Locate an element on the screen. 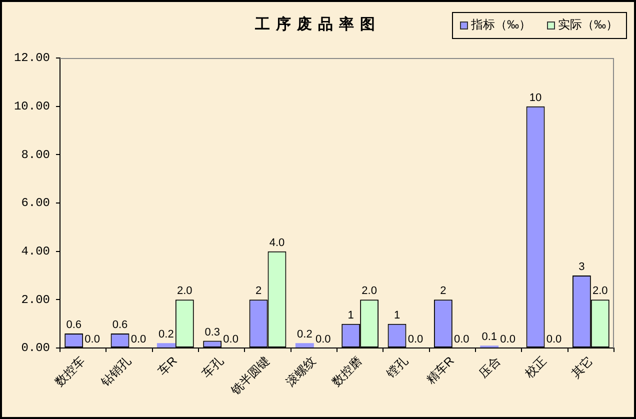  x-tick-label: 压合 is located at coordinates (490, 367).